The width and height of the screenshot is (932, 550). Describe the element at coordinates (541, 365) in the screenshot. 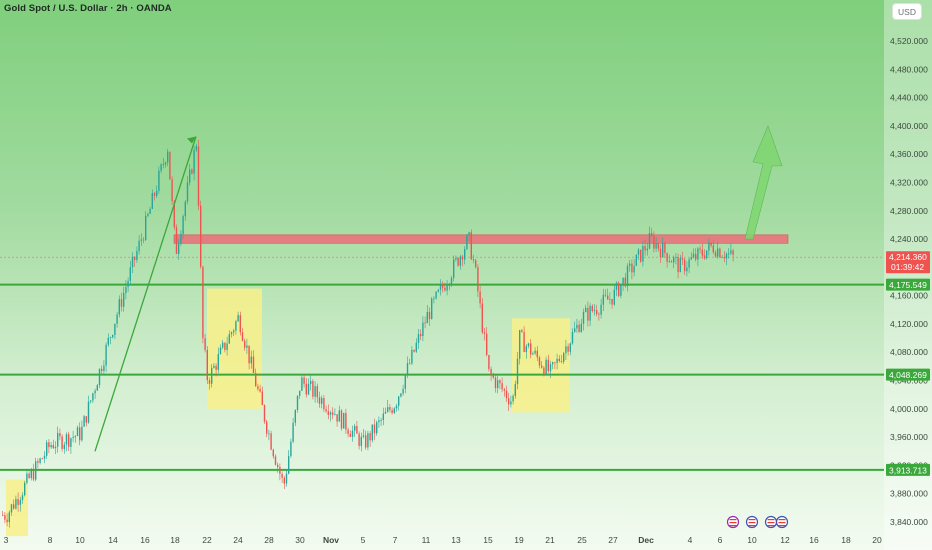

I see `highlight-box` at that location.